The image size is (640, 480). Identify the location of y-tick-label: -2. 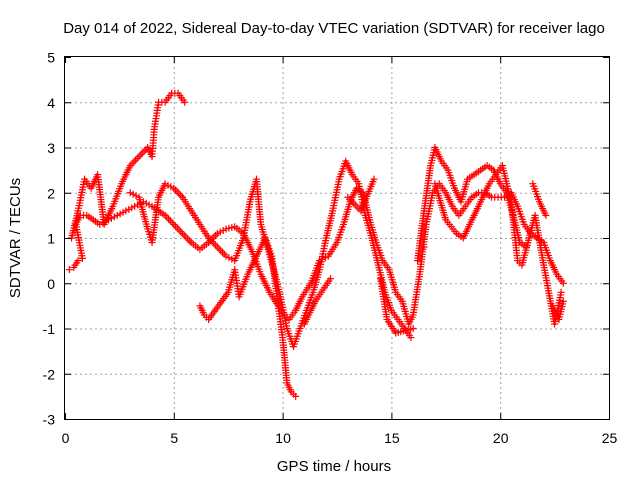
(49, 374).